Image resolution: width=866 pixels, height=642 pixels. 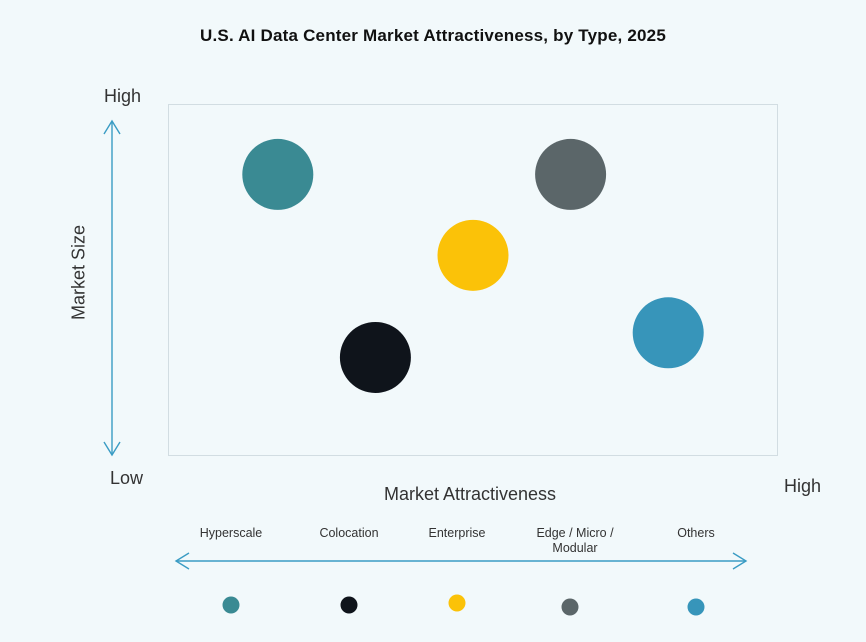 What do you see at coordinates (803, 486) in the screenshot?
I see `x-axis-high-label: High` at bounding box center [803, 486].